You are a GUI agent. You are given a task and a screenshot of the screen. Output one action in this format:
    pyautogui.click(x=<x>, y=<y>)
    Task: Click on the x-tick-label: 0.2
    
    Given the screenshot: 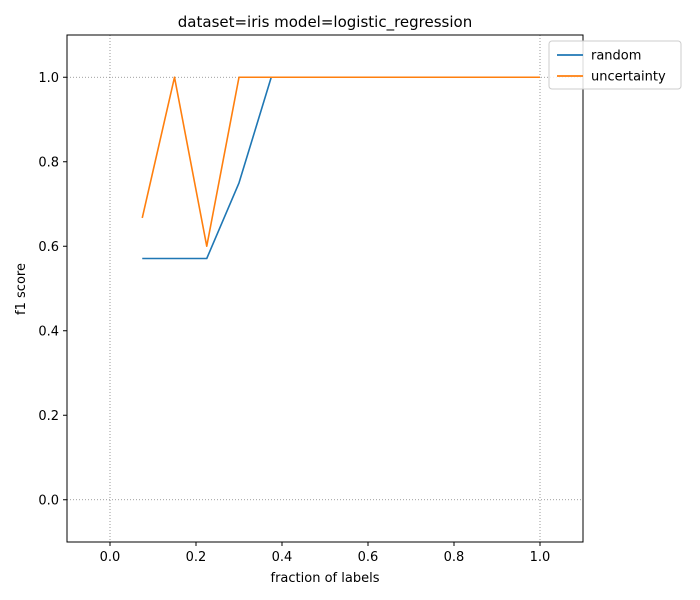 What is the action you would take?
    pyautogui.click(x=196, y=557)
    